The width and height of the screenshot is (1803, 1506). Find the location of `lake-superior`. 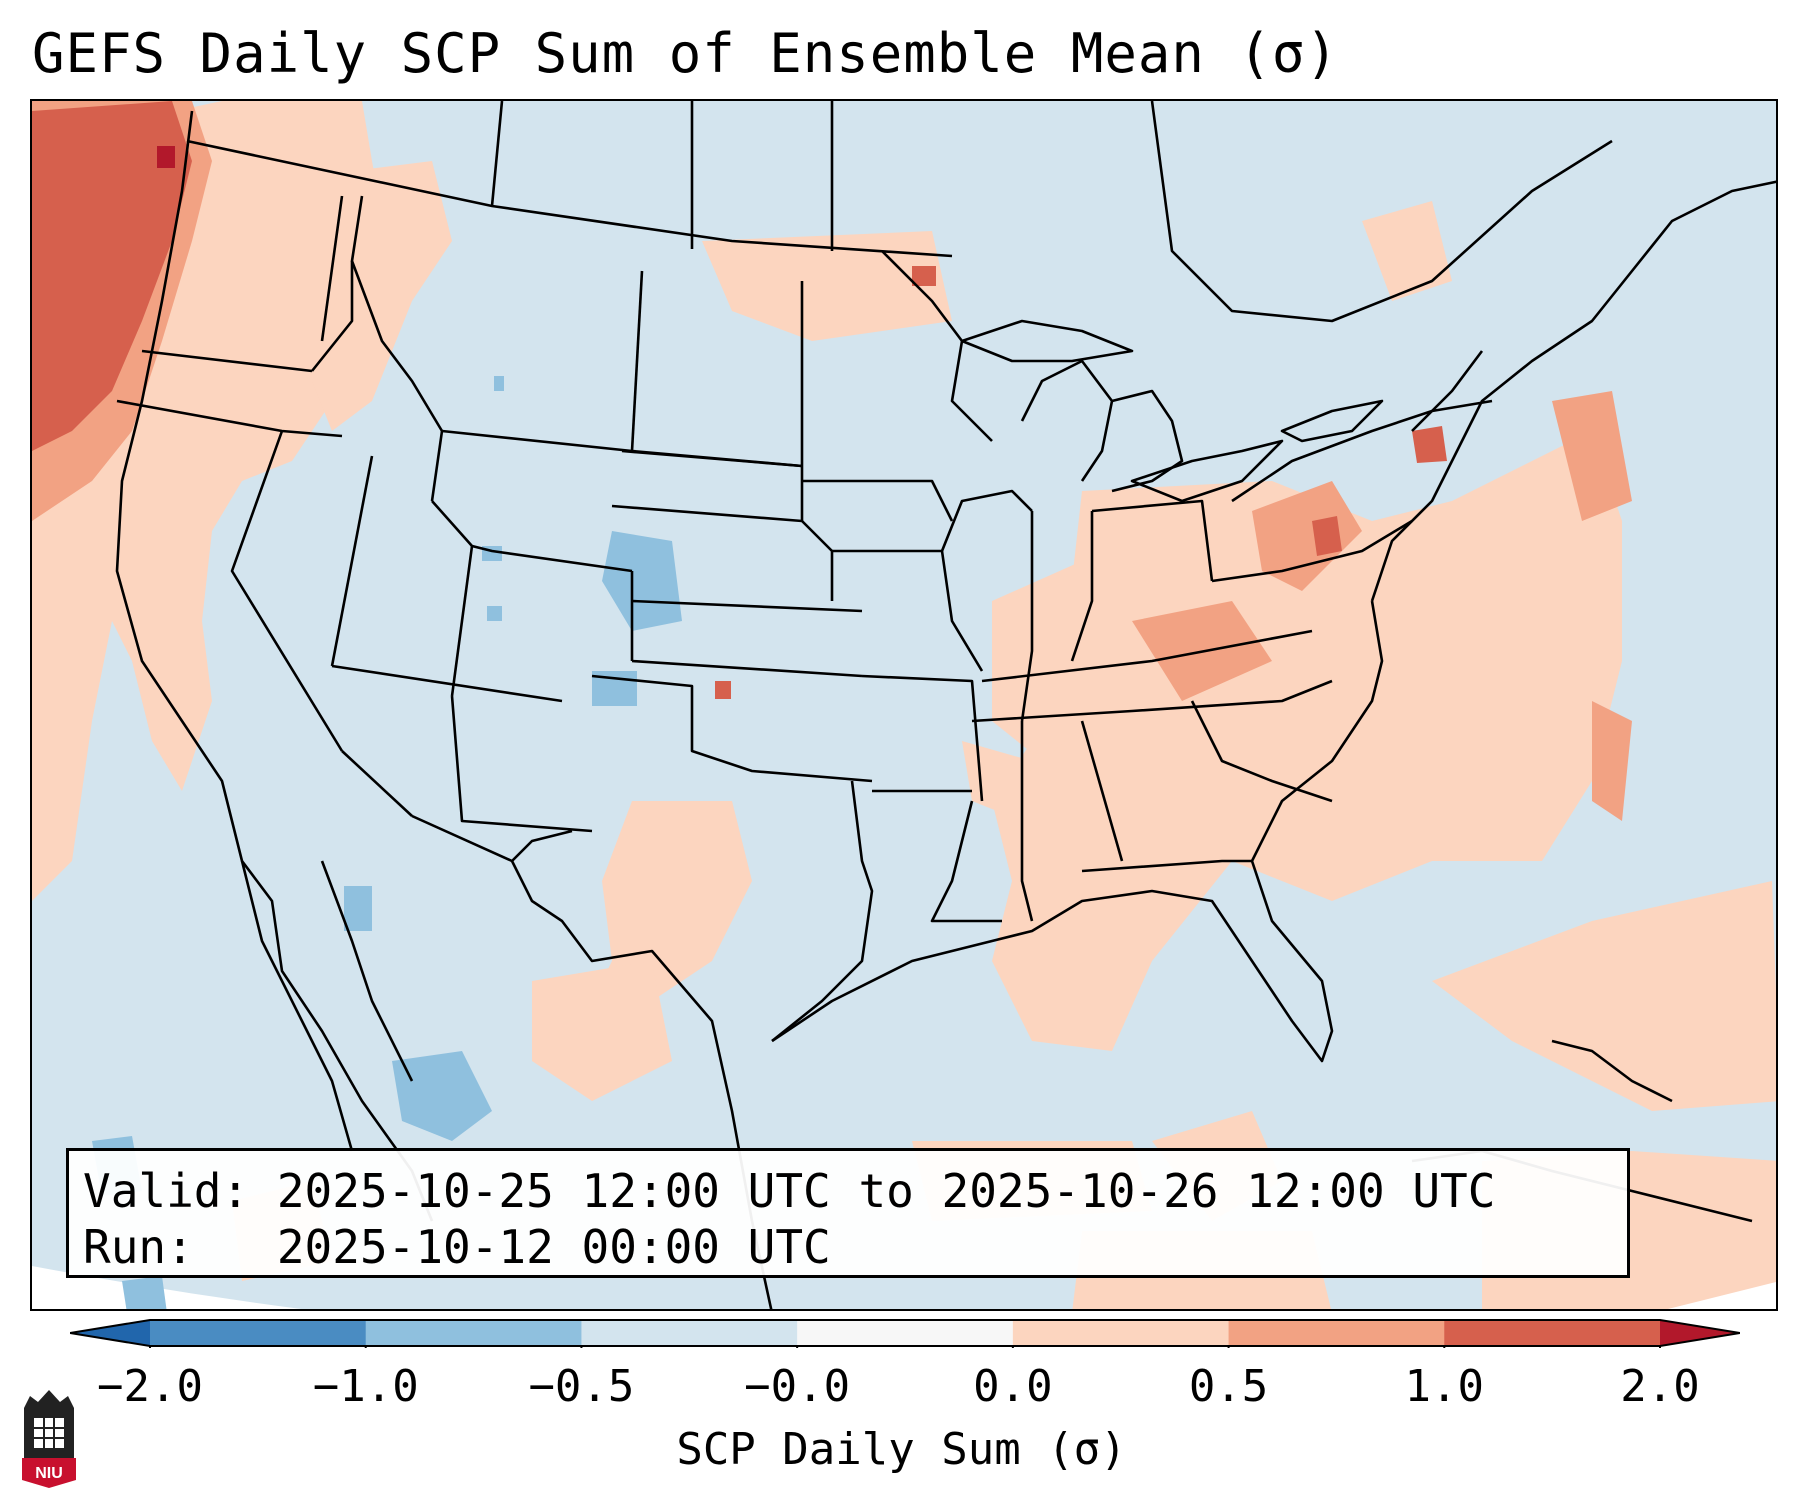

lake-superior is located at coordinates (1047, 341).